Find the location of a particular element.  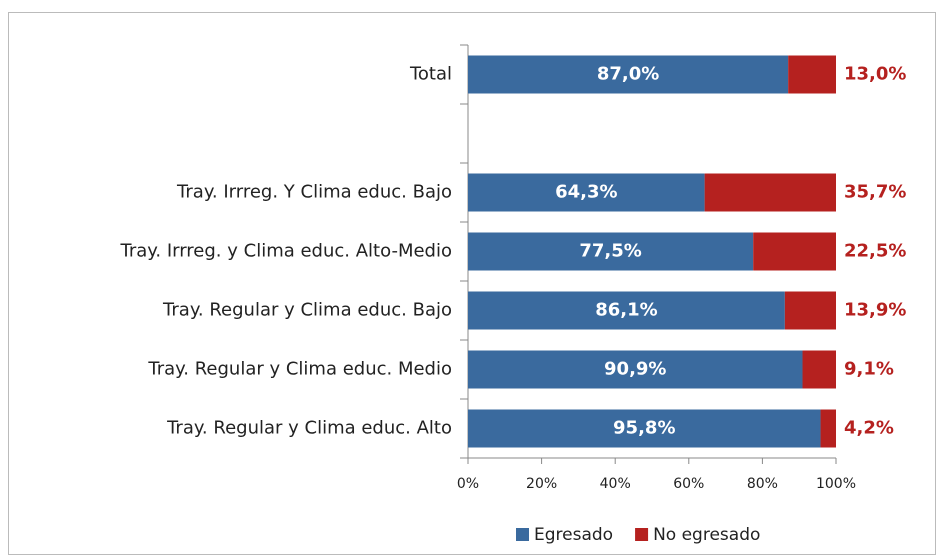

data-label: 95,8% is located at coordinates (644, 428).